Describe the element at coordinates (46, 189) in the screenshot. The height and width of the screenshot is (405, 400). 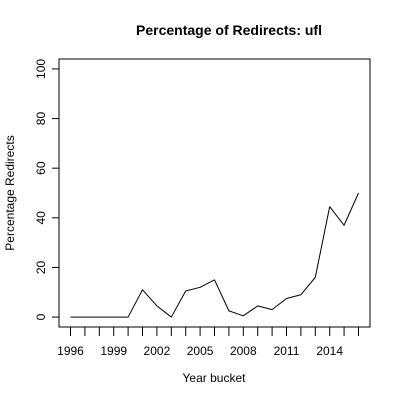
I see `y-axis: 0 20 40 60 80 100` at that location.